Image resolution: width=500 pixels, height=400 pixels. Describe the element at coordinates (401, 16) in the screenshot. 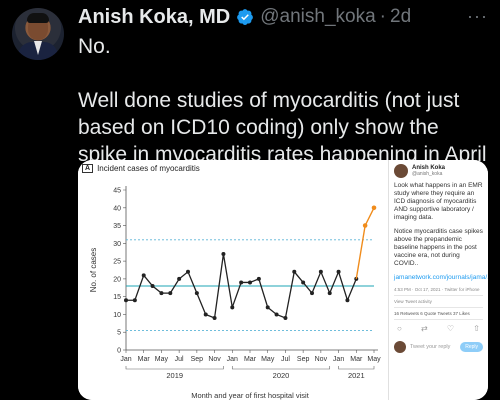

I see `tweet-timestamp: 2d` at that location.